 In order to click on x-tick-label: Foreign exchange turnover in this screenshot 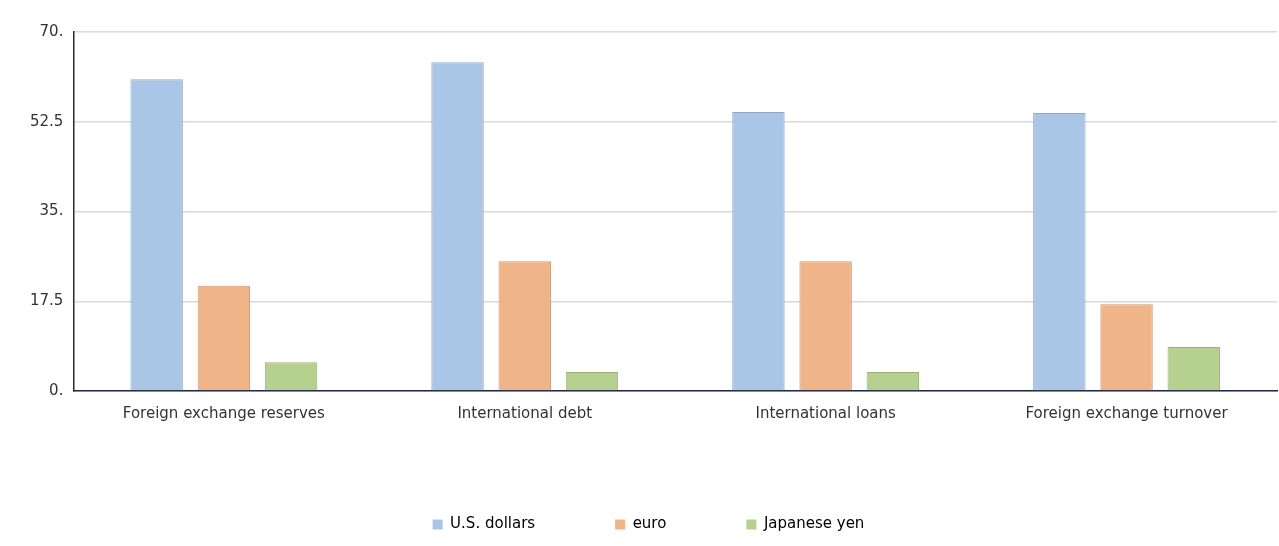, I will do `click(1127, 412)`.